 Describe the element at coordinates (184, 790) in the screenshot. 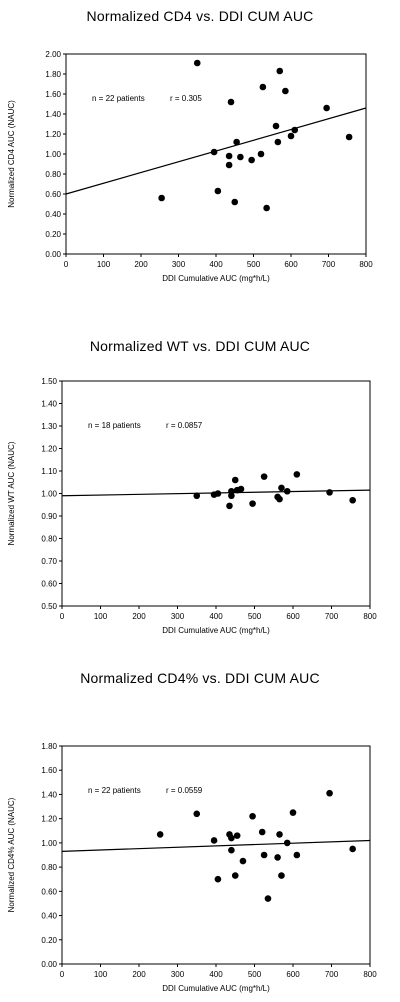

I see `annotation-r: r = 0.0559` at that location.